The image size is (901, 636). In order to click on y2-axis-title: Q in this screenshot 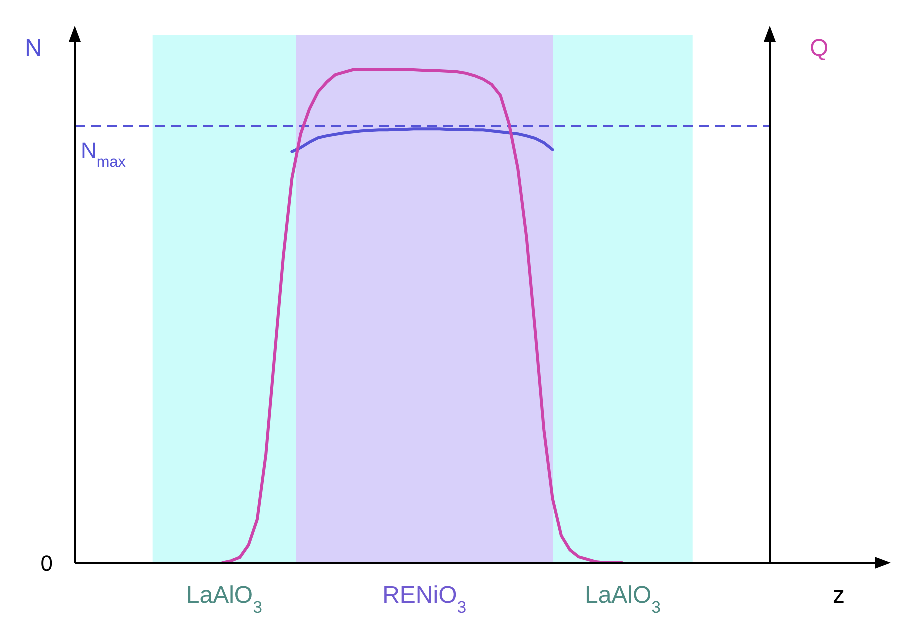, I will do `click(819, 48)`.